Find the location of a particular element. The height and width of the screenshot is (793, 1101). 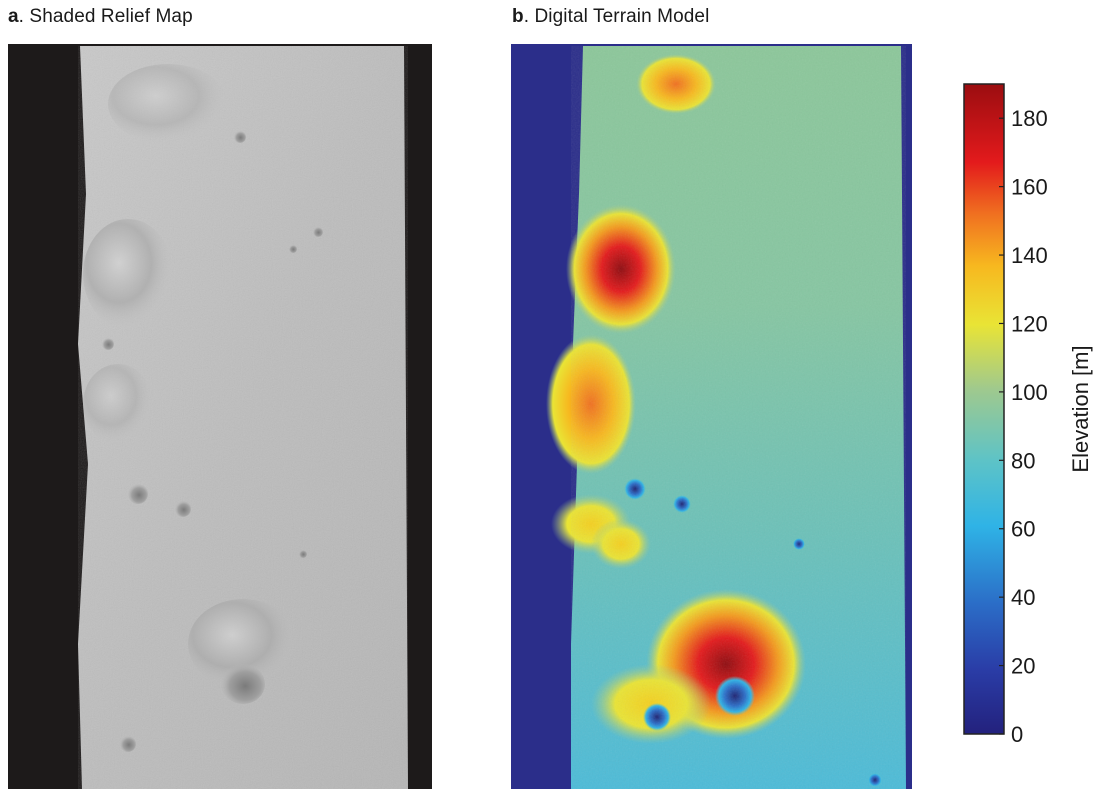

colorbar-tick-label: 100 is located at coordinates (1029, 392).